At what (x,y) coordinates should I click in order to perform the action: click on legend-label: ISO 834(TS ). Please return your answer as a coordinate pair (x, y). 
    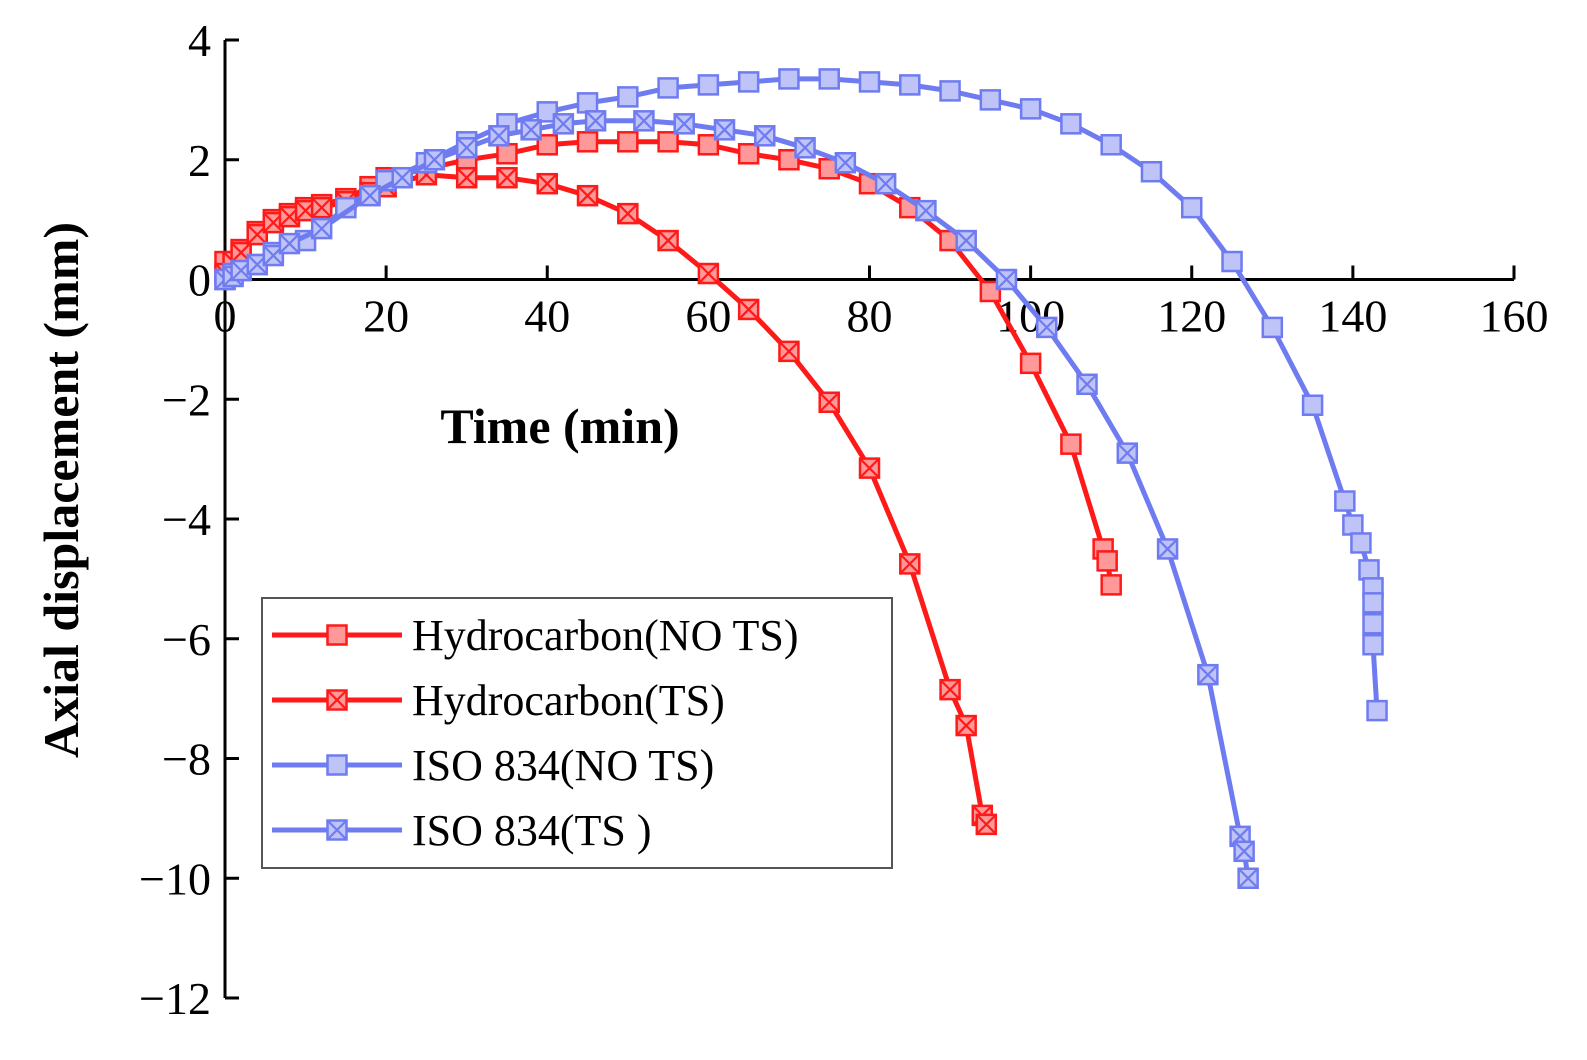
    Looking at the image, I should click on (532, 830).